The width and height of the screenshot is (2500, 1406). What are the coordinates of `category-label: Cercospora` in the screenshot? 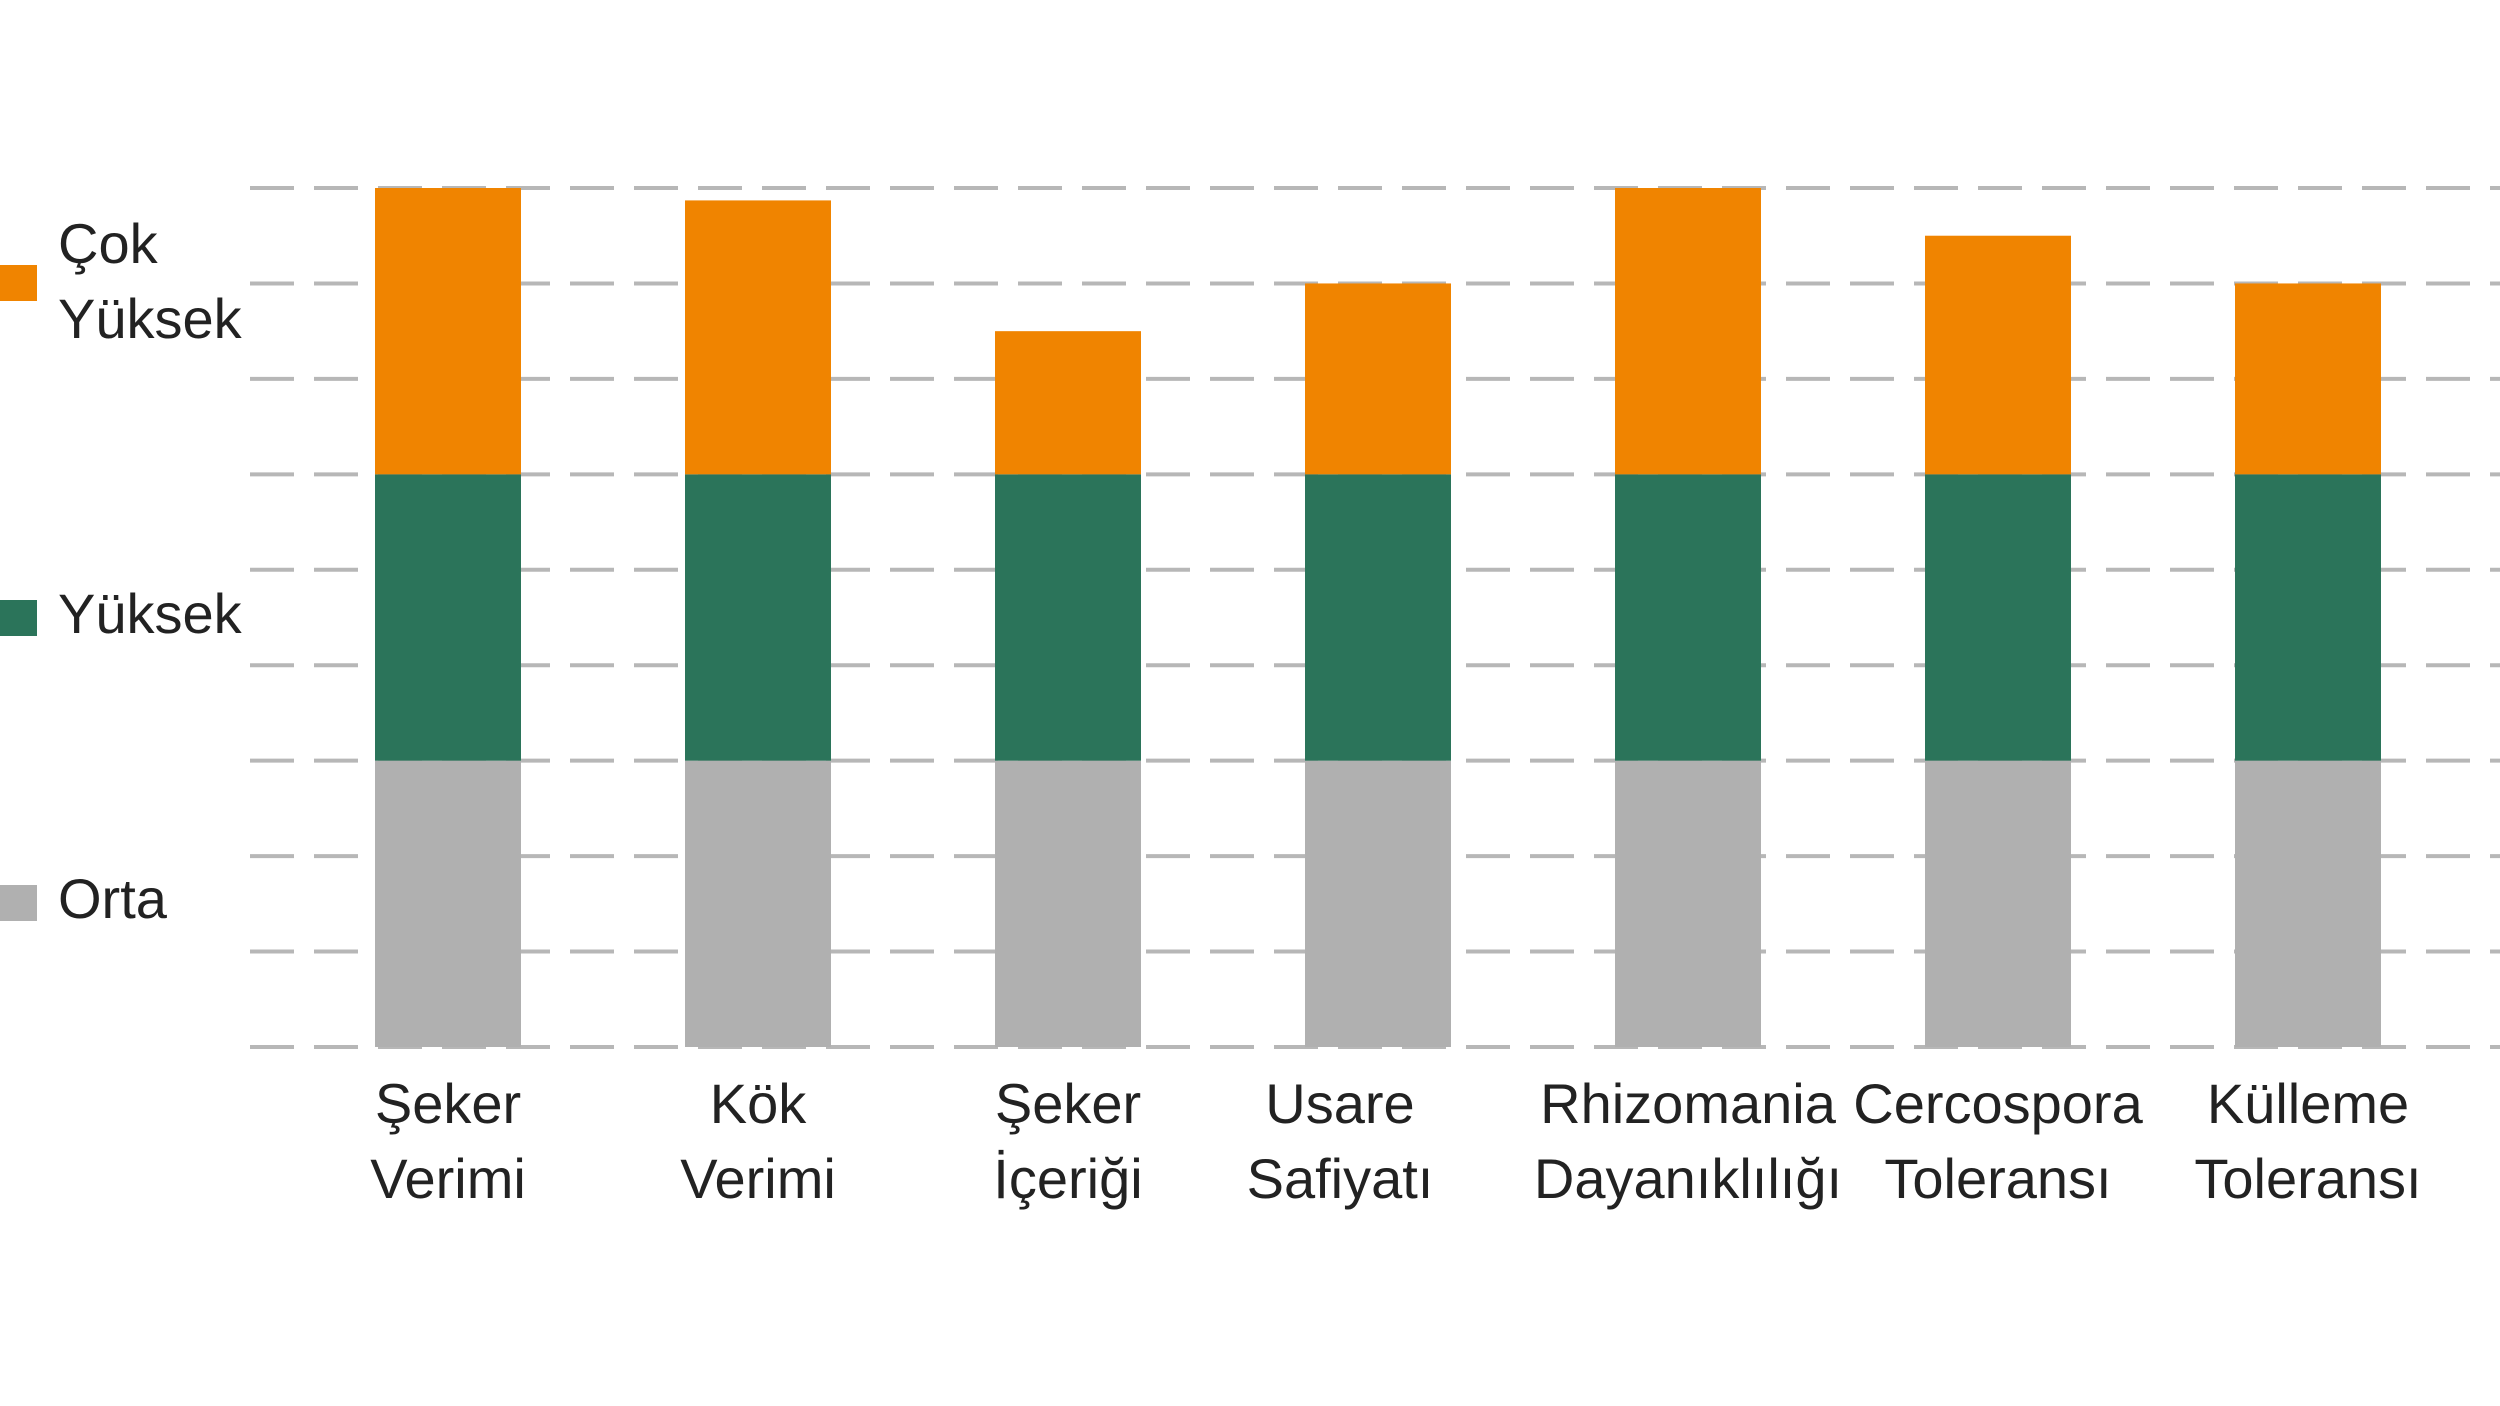 It's located at (1998, 1103).